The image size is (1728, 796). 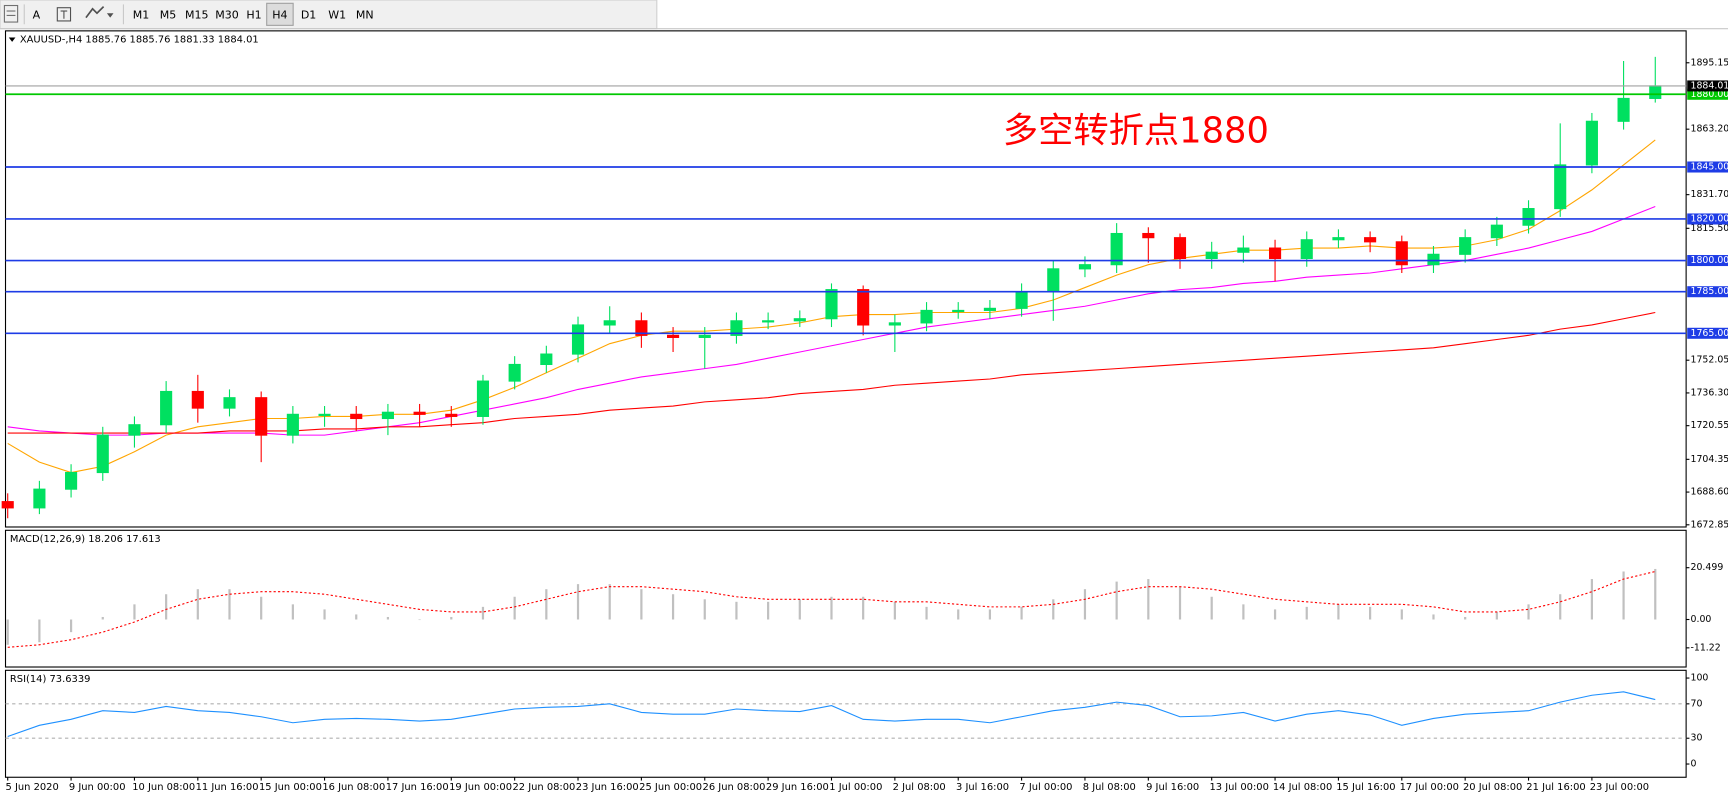 I want to click on timeframe-label: M5, so click(x=168, y=14).